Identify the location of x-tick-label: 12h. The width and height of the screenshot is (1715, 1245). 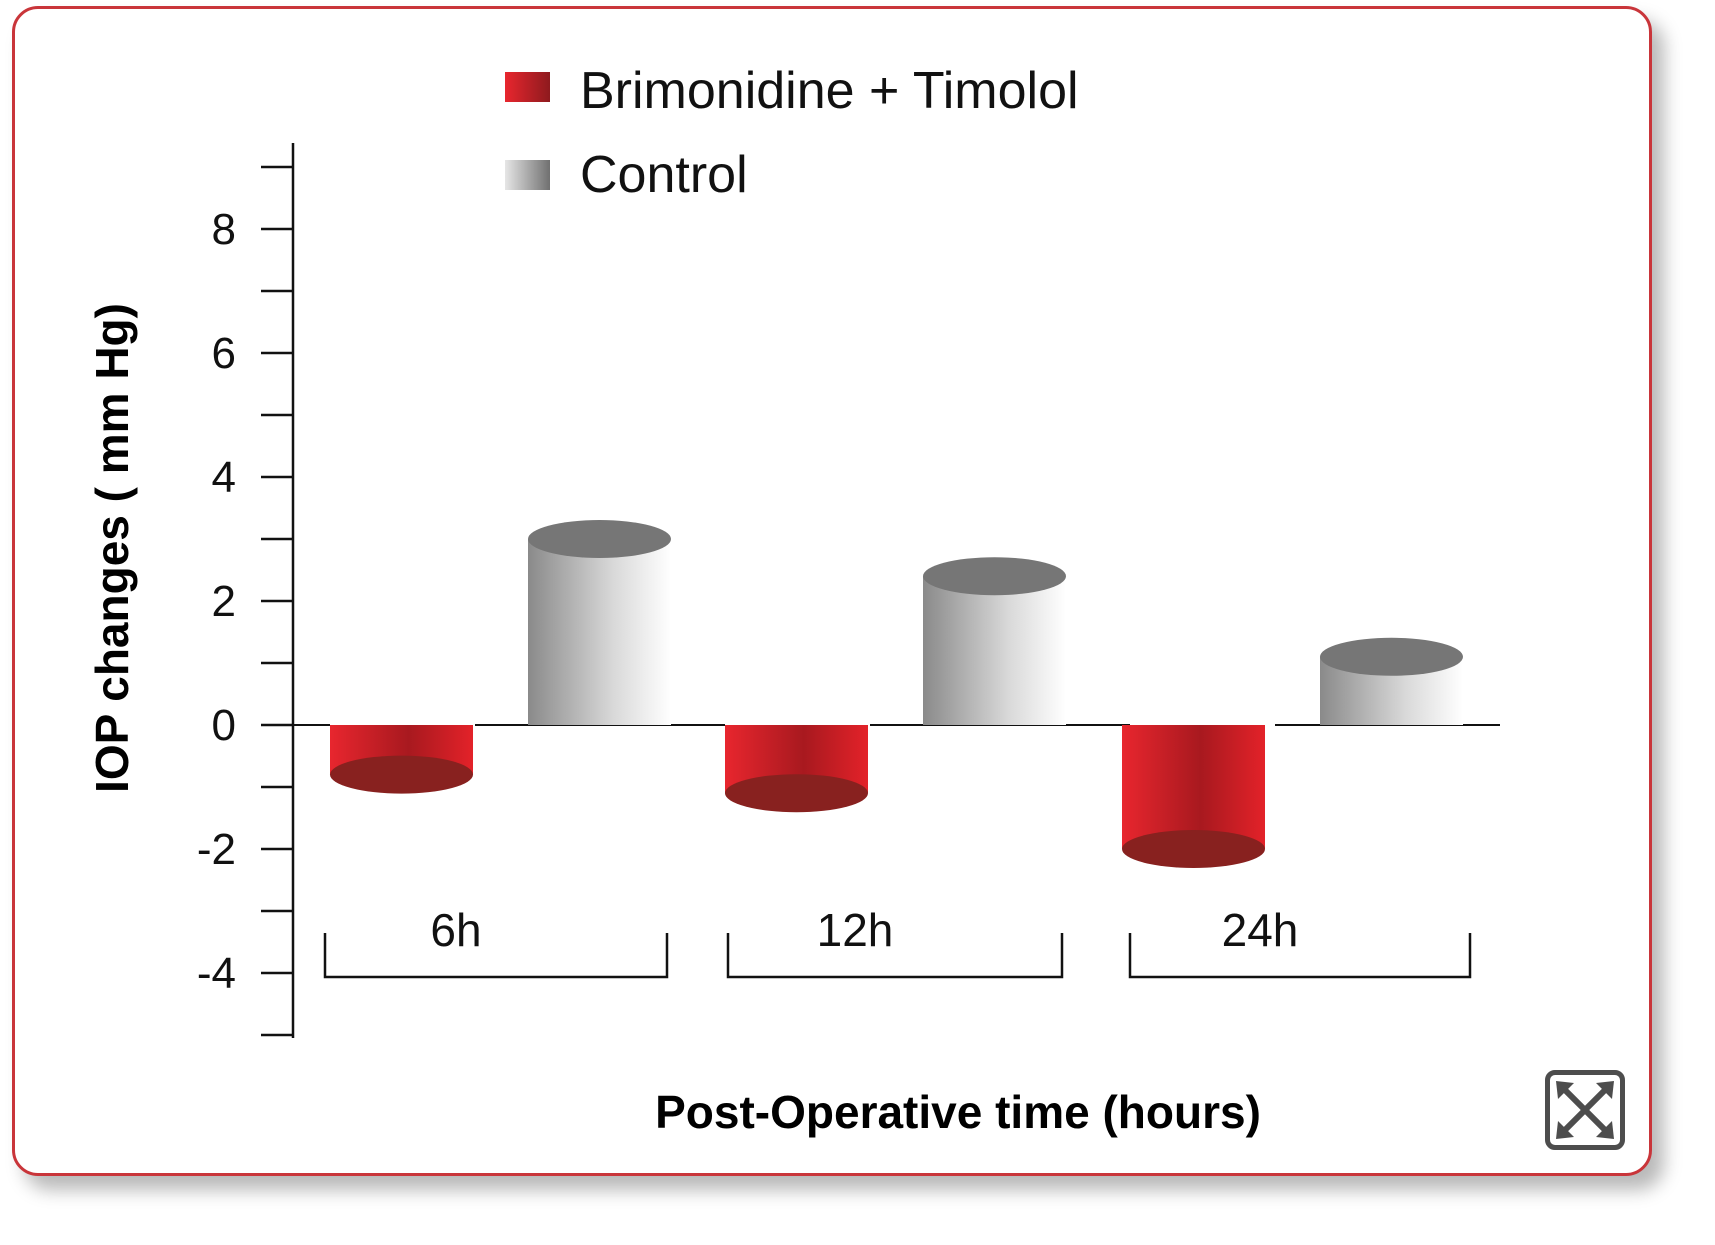
(855, 930).